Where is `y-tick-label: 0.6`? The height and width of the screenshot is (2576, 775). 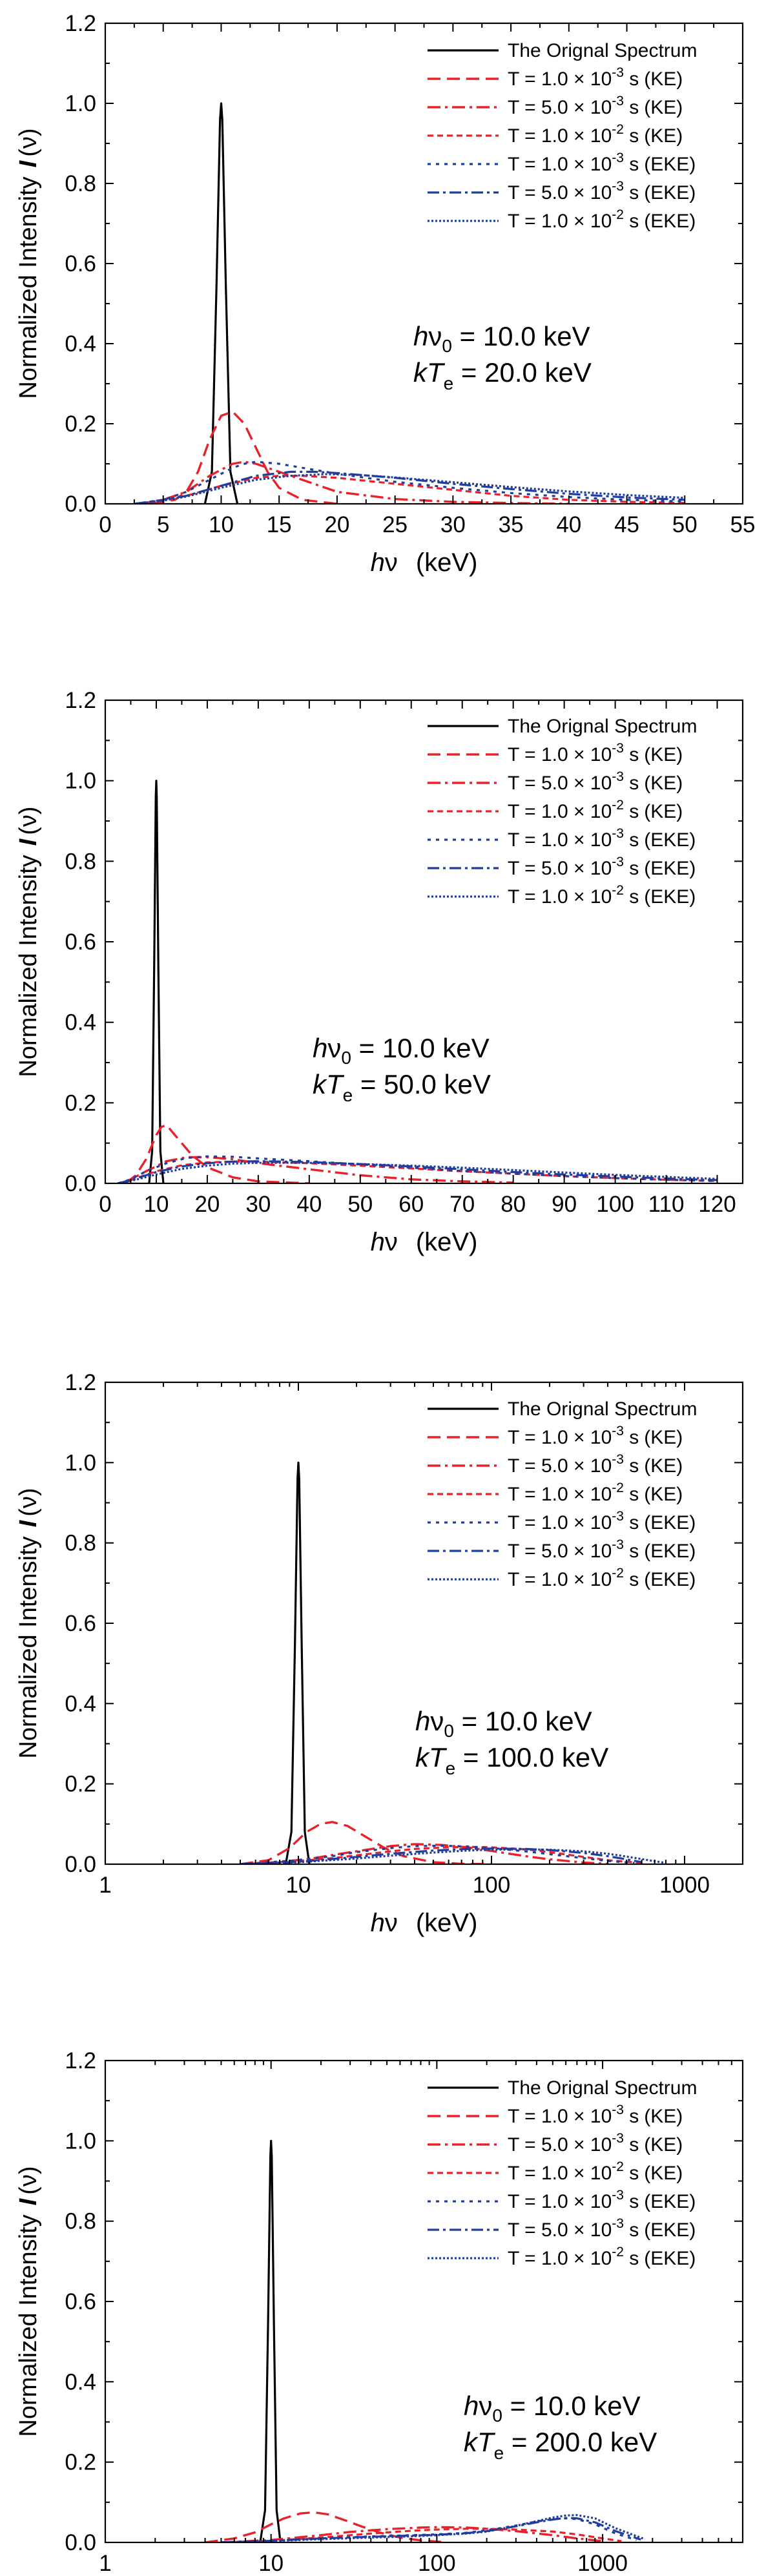 y-tick-label: 0.6 is located at coordinates (80, 942).